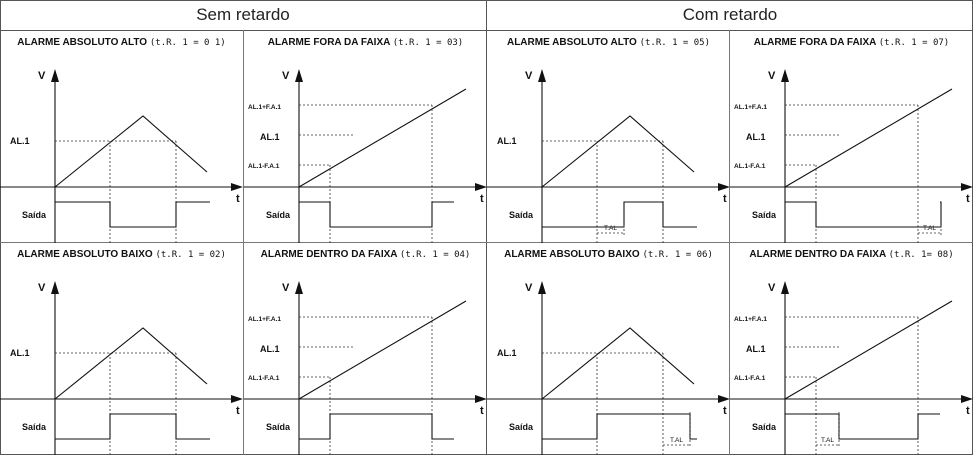 This screenshot has width=973, height=455. What do you see at coordinates (730, 14) in the screenshot?
I see `header-com-retardo: Com retardo` at bounding box center [730, 14].